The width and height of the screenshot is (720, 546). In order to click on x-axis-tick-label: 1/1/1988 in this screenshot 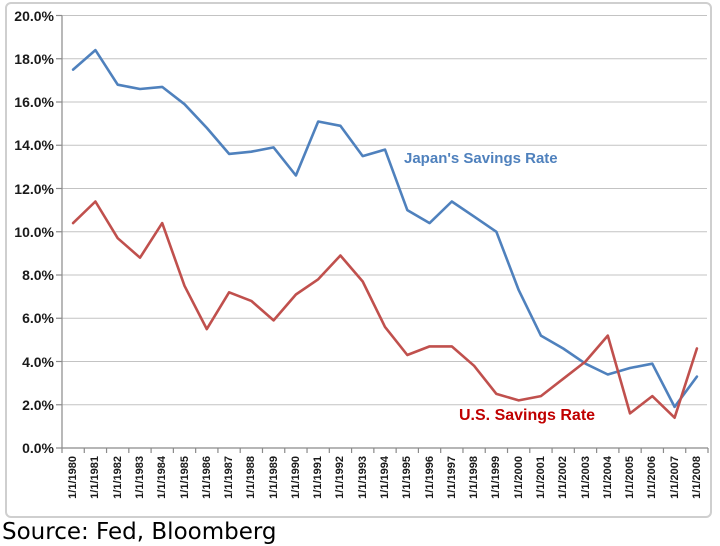, I will do `click(251, 477)`.